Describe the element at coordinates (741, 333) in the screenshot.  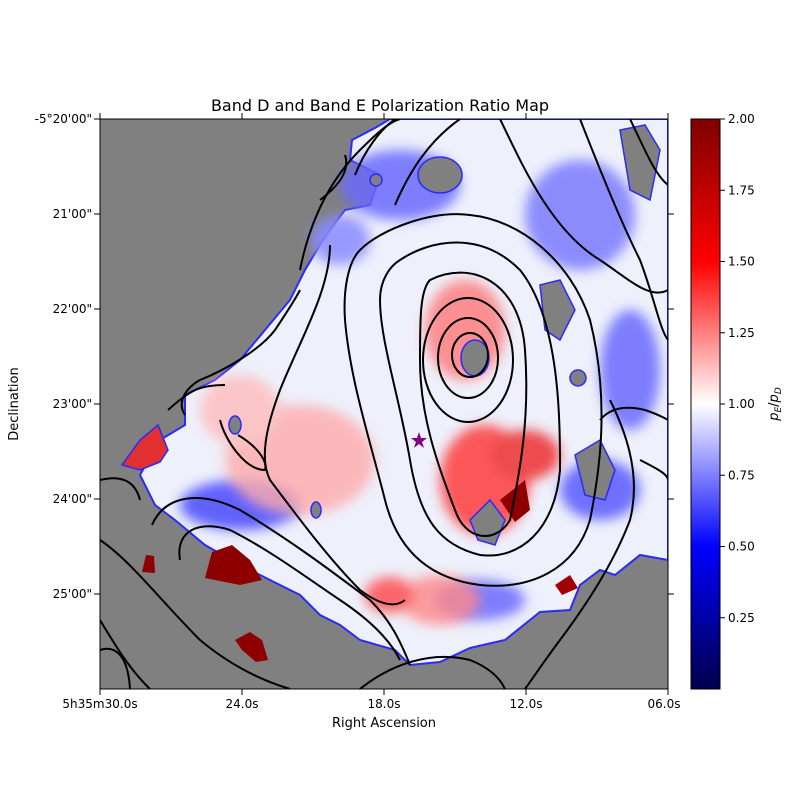
I see `colorbar-tick-label: 1.25` at that location.